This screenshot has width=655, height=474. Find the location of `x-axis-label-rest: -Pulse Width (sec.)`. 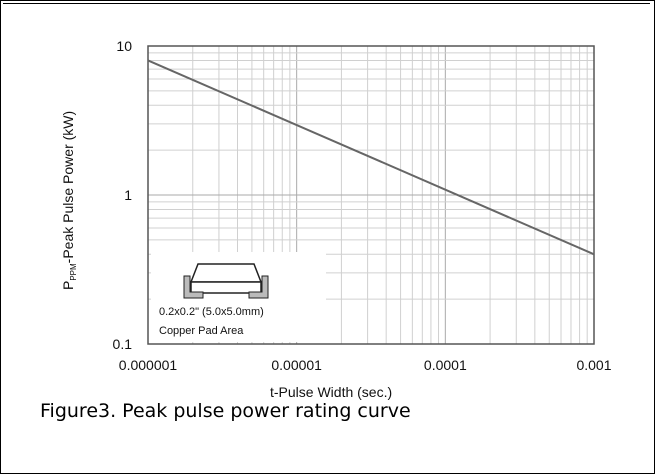

x-axis-label-rest: -Pulse Width (sec.) is located at coordinates (333, 392).